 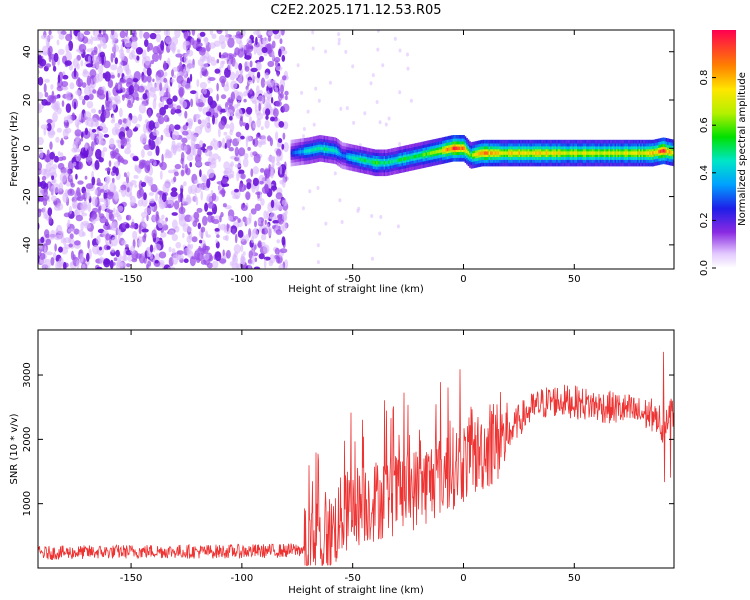 What do you see at coordinates (704, 268) in the screenshot?
I see `colorbar-tick-label: 0.0` at bounding box center [704, 268].